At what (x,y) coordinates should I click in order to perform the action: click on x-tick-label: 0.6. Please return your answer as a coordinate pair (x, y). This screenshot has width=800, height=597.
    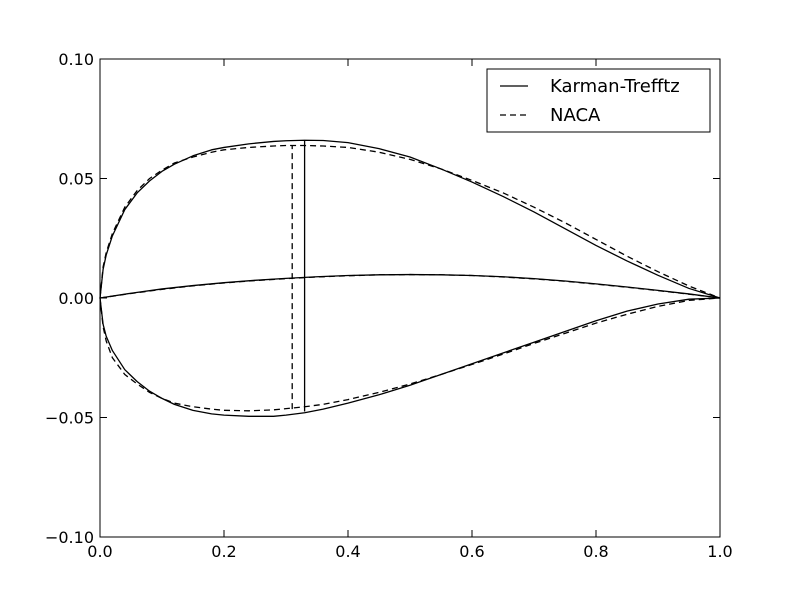
    Looking at the image, I should click on (471, 551).